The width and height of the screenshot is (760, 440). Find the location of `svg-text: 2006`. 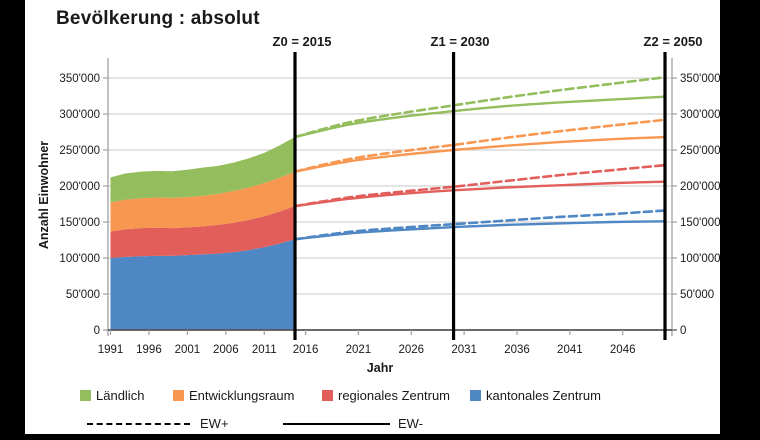

svg-text: 2006 is located at coordinates (226, 350).